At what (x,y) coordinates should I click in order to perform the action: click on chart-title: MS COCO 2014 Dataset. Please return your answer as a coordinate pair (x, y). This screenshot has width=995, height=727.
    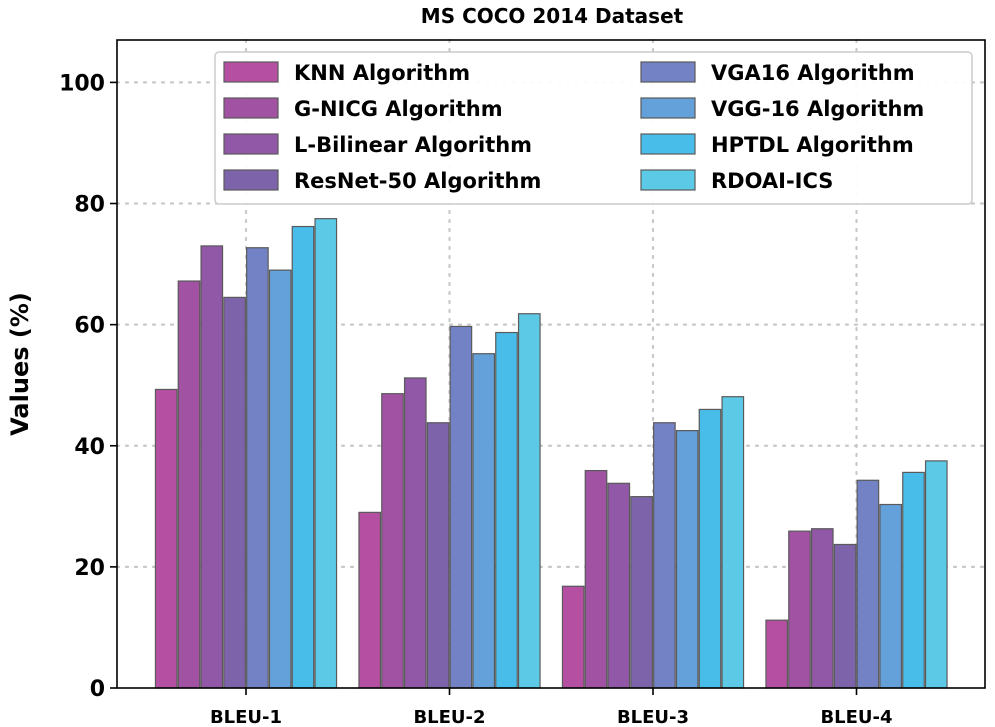
    Looking at the image, I should click on (552, 16).